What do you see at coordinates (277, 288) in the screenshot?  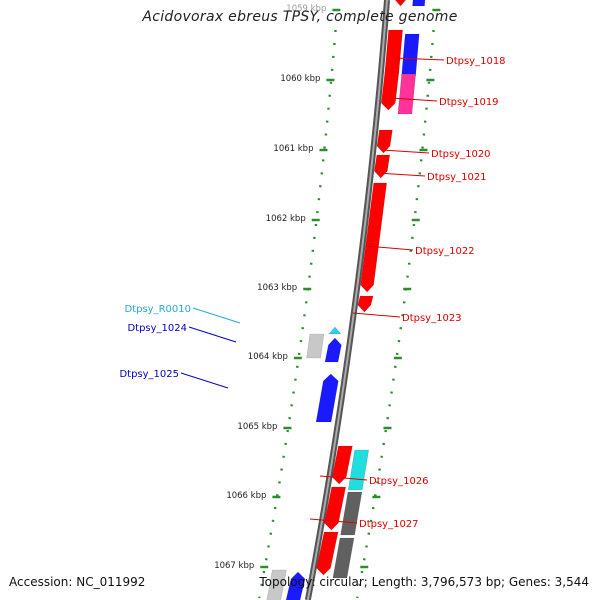 I see `scale-tick-label: 1063 kbp` at bounding box center [277, 288].